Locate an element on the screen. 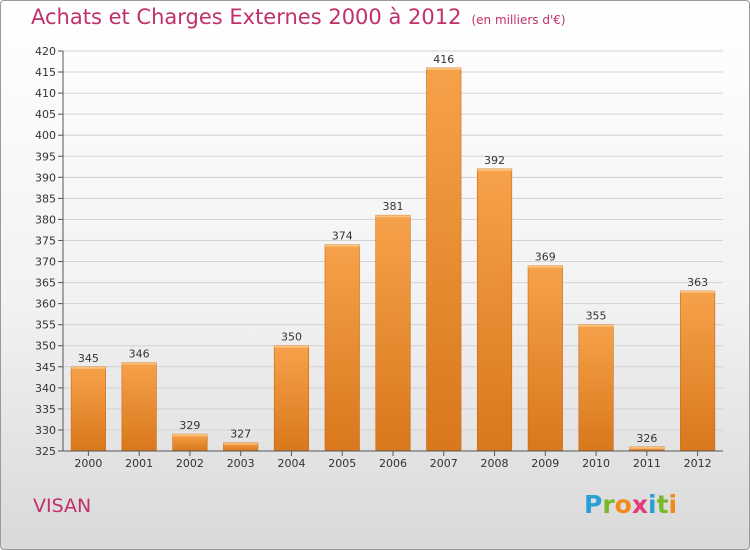  commune-name: VISAN is located at coordinates (62, 506).